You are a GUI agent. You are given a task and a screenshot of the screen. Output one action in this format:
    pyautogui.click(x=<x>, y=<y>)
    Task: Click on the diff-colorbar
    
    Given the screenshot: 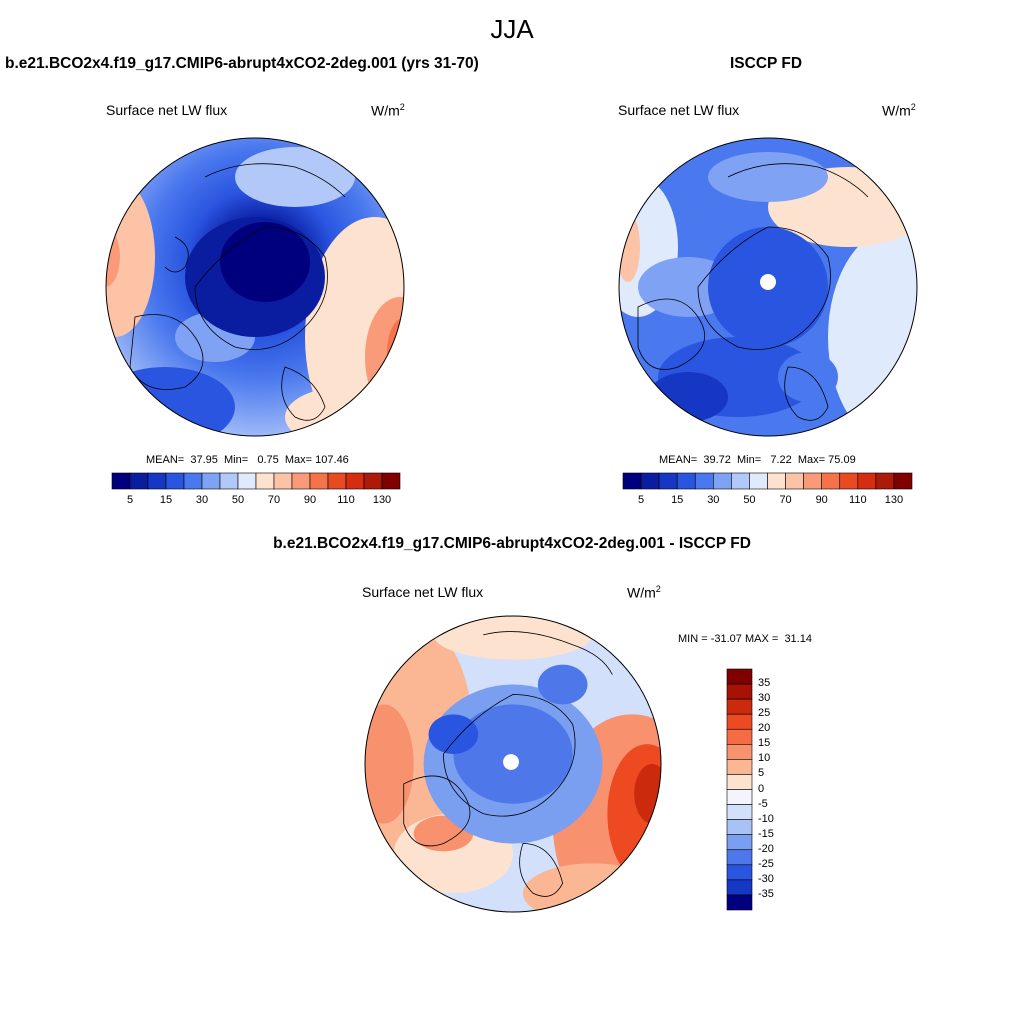 What is the action you would take?
    pyautogui.click(x=739, y=789)
    